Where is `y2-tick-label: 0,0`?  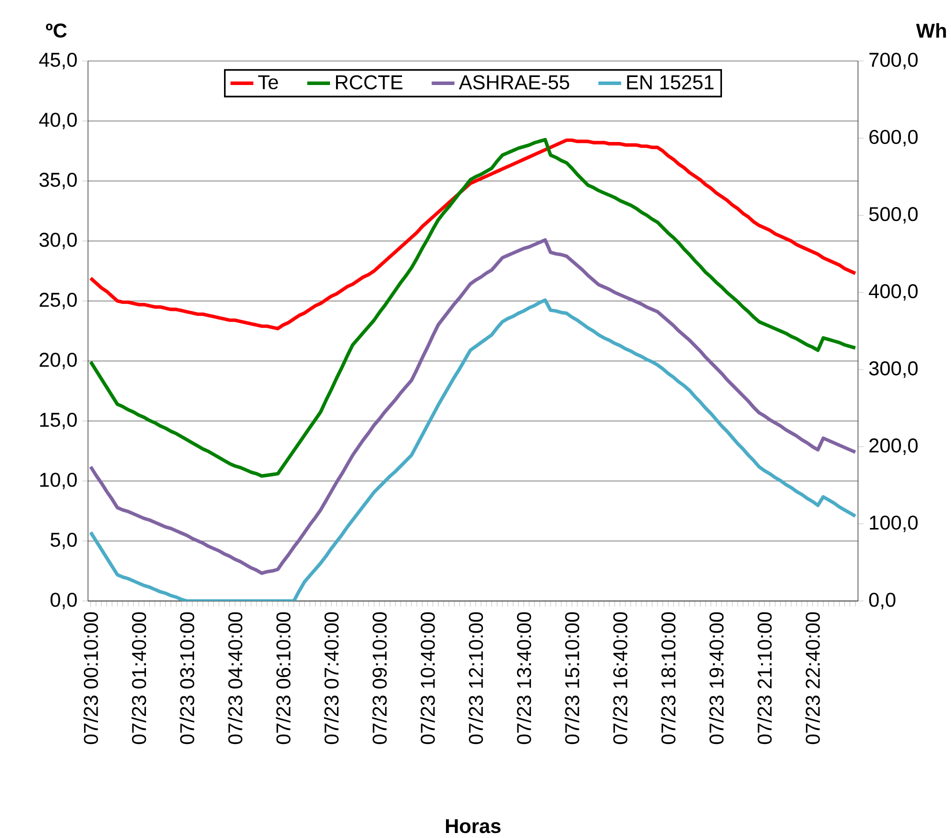
y2-tick-label: 0,0 is located at coordinates (882, 601).